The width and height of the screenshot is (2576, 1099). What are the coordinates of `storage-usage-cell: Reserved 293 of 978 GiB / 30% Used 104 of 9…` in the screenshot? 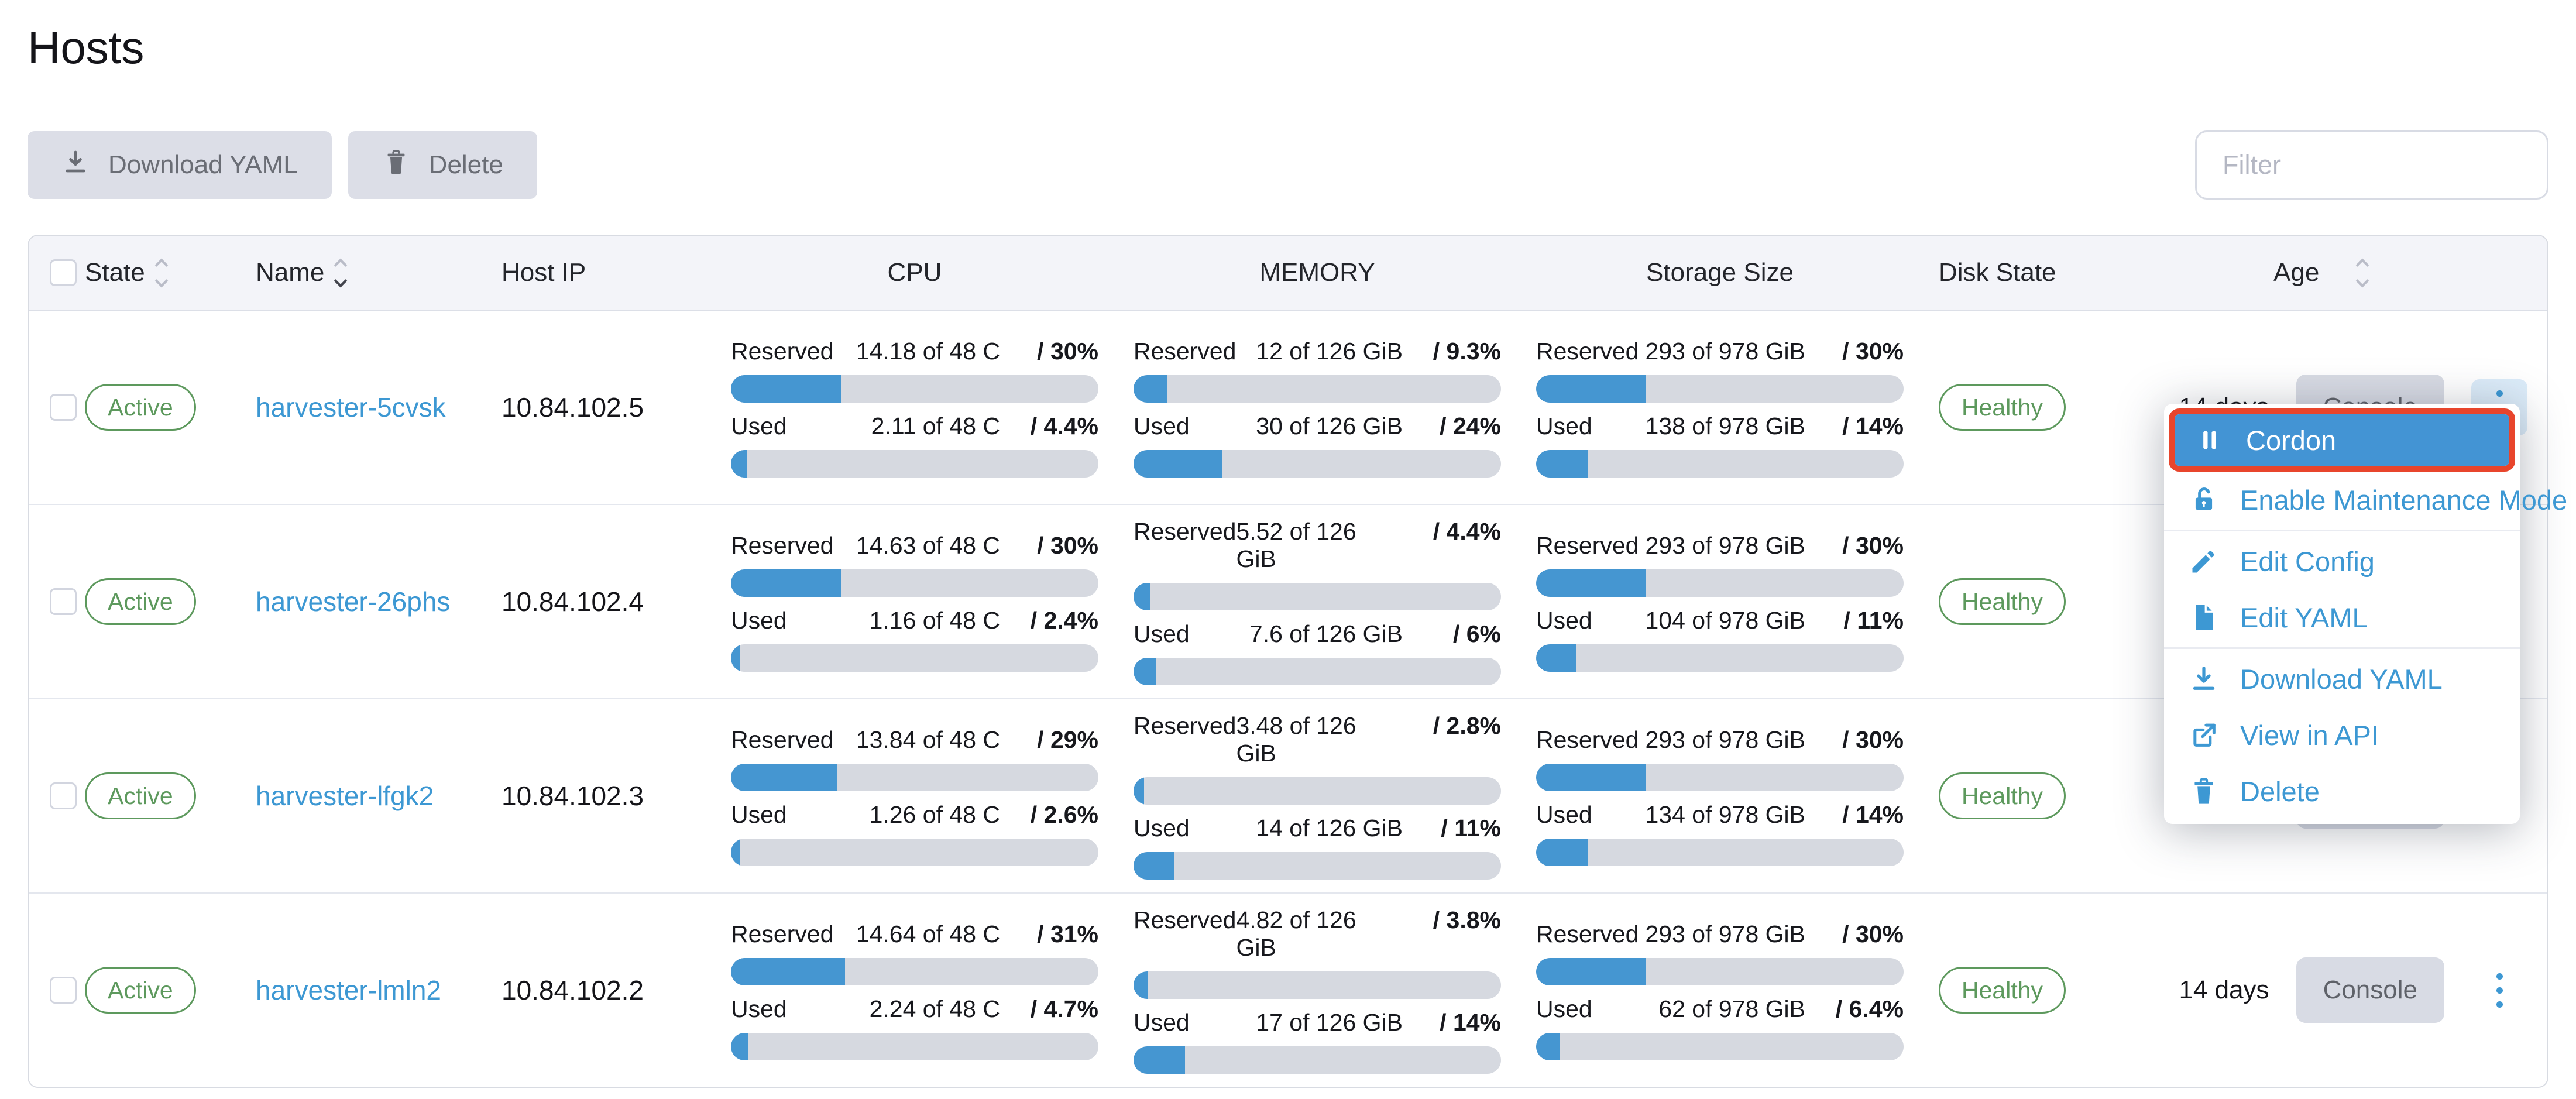 It's located at (1738, 601).